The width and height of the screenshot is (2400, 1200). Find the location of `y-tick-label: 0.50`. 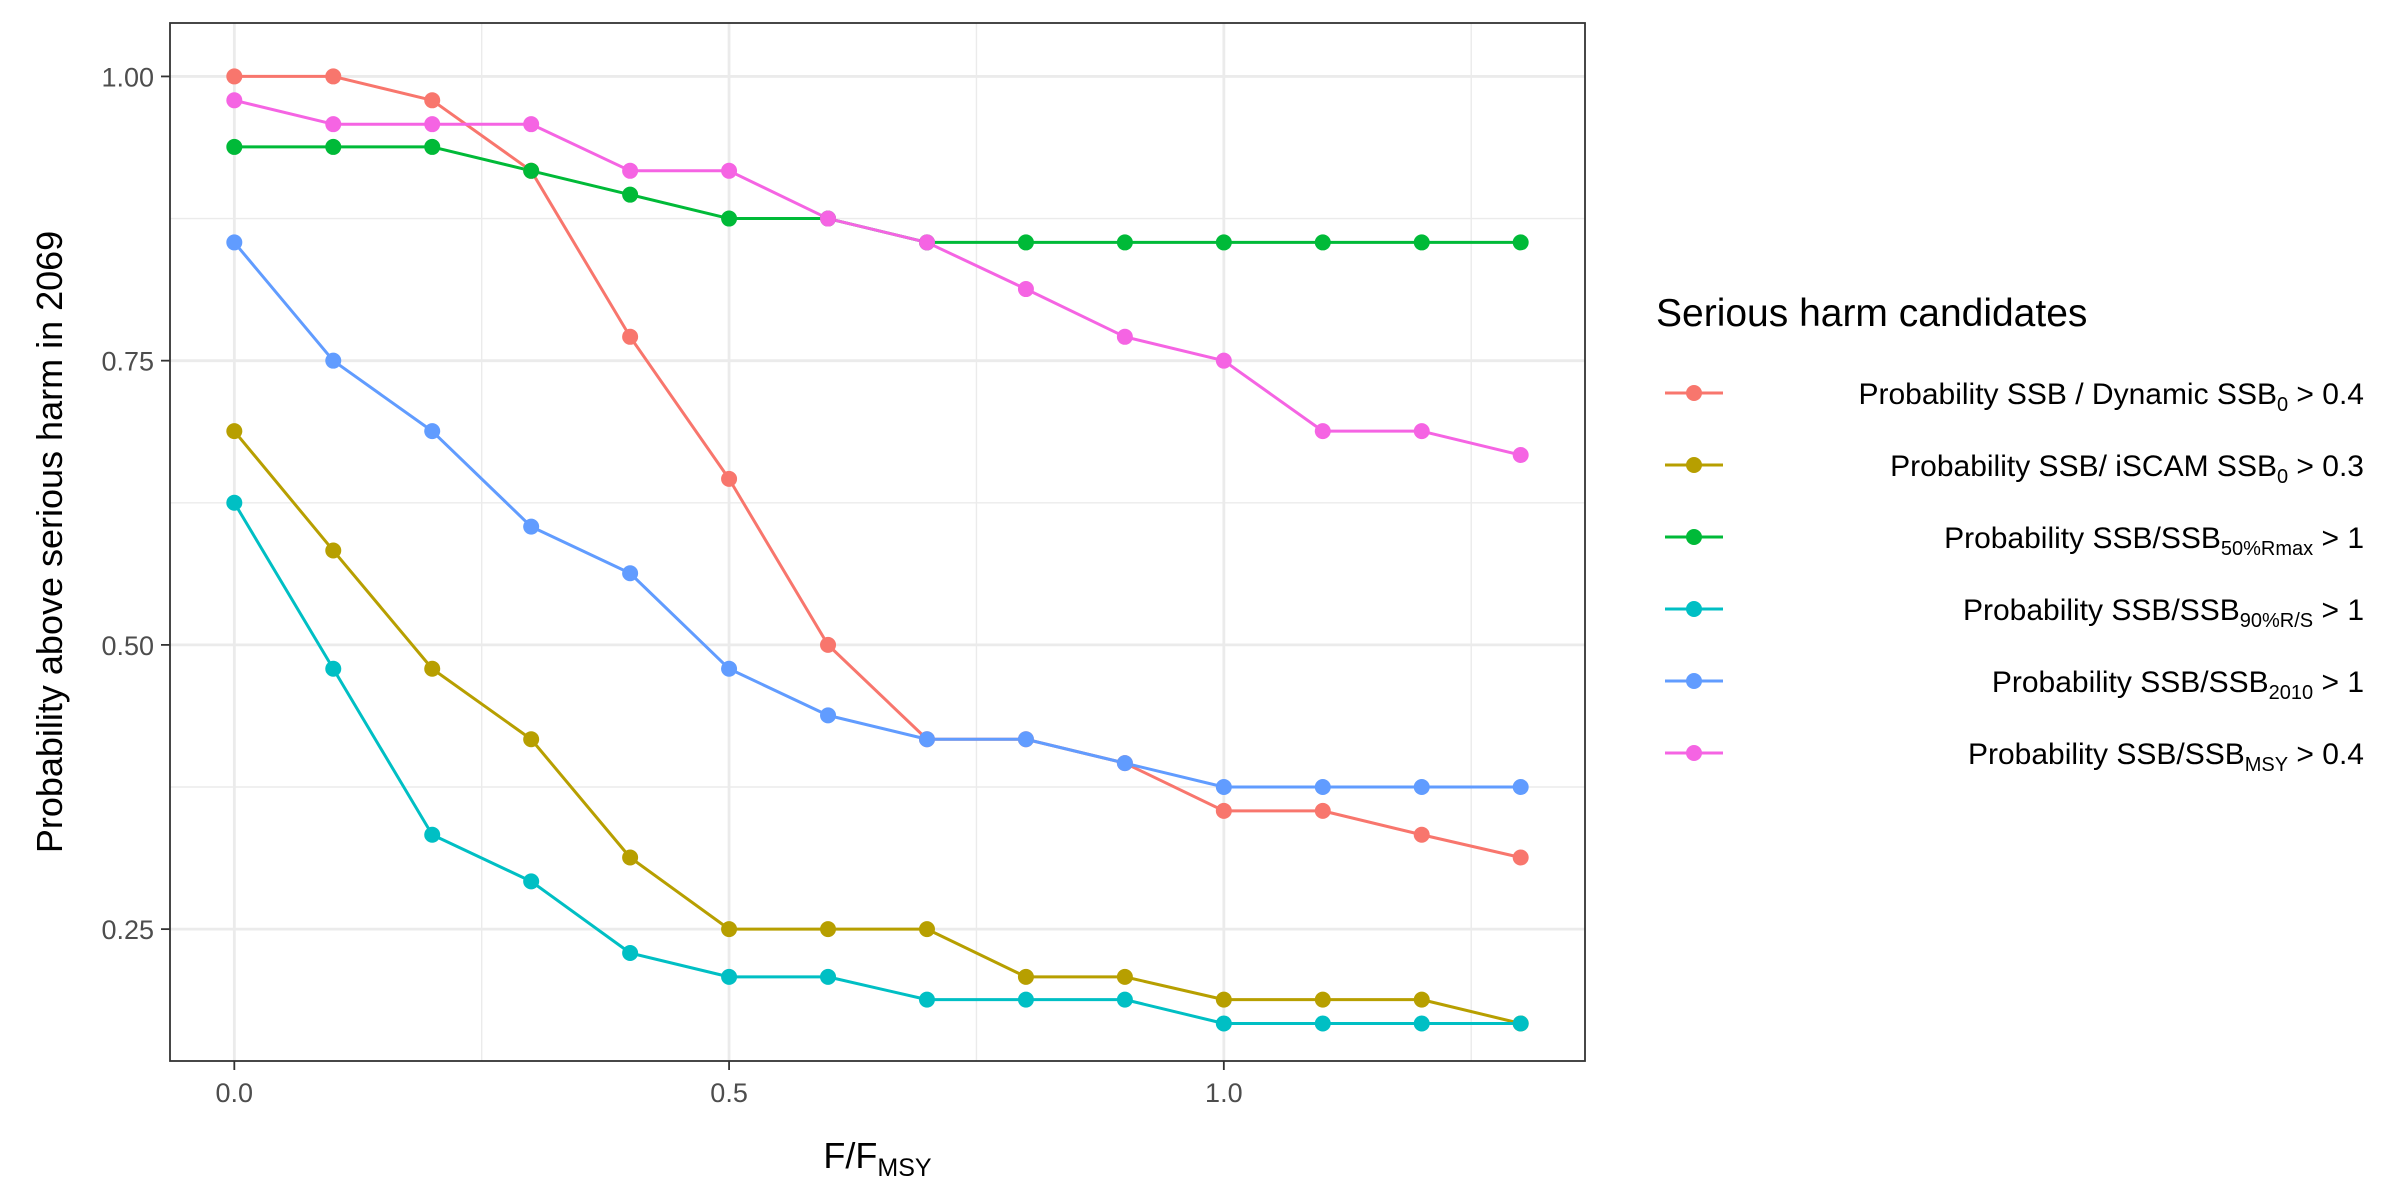

y-tick-label: 0.50 is located at coordinates (127, 646).